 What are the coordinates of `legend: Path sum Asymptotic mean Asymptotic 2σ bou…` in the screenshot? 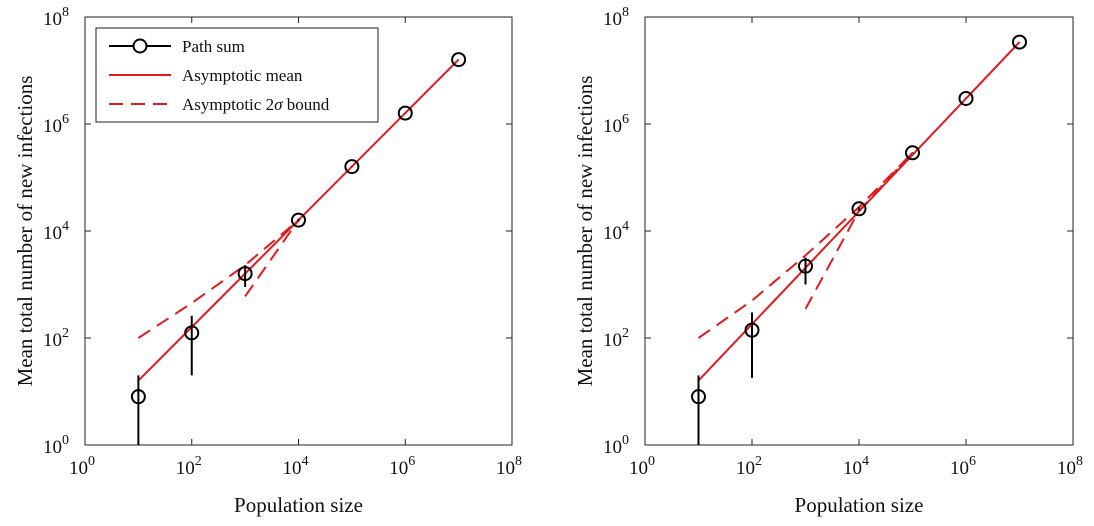 It's located at (237, 75).